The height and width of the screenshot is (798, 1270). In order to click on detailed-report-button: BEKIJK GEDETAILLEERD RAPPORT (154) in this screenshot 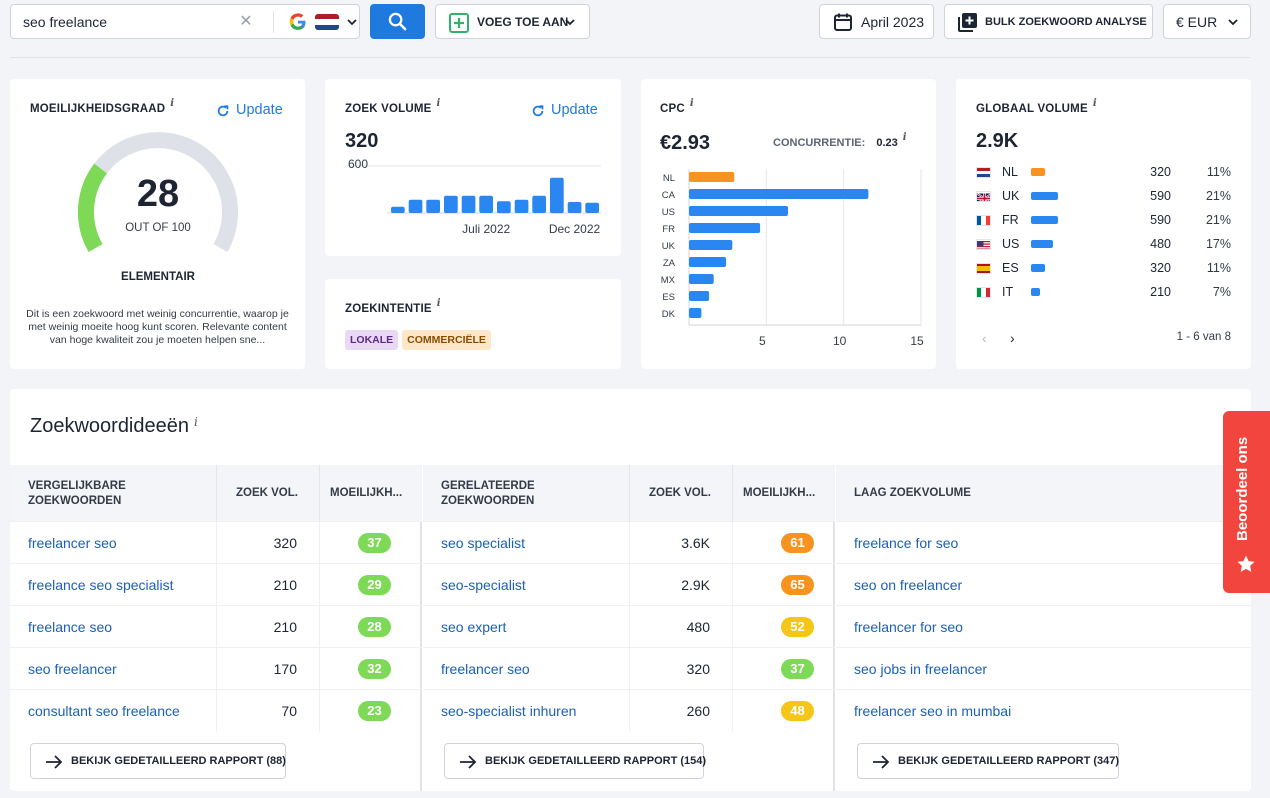, I will do `click(575, 761)`.